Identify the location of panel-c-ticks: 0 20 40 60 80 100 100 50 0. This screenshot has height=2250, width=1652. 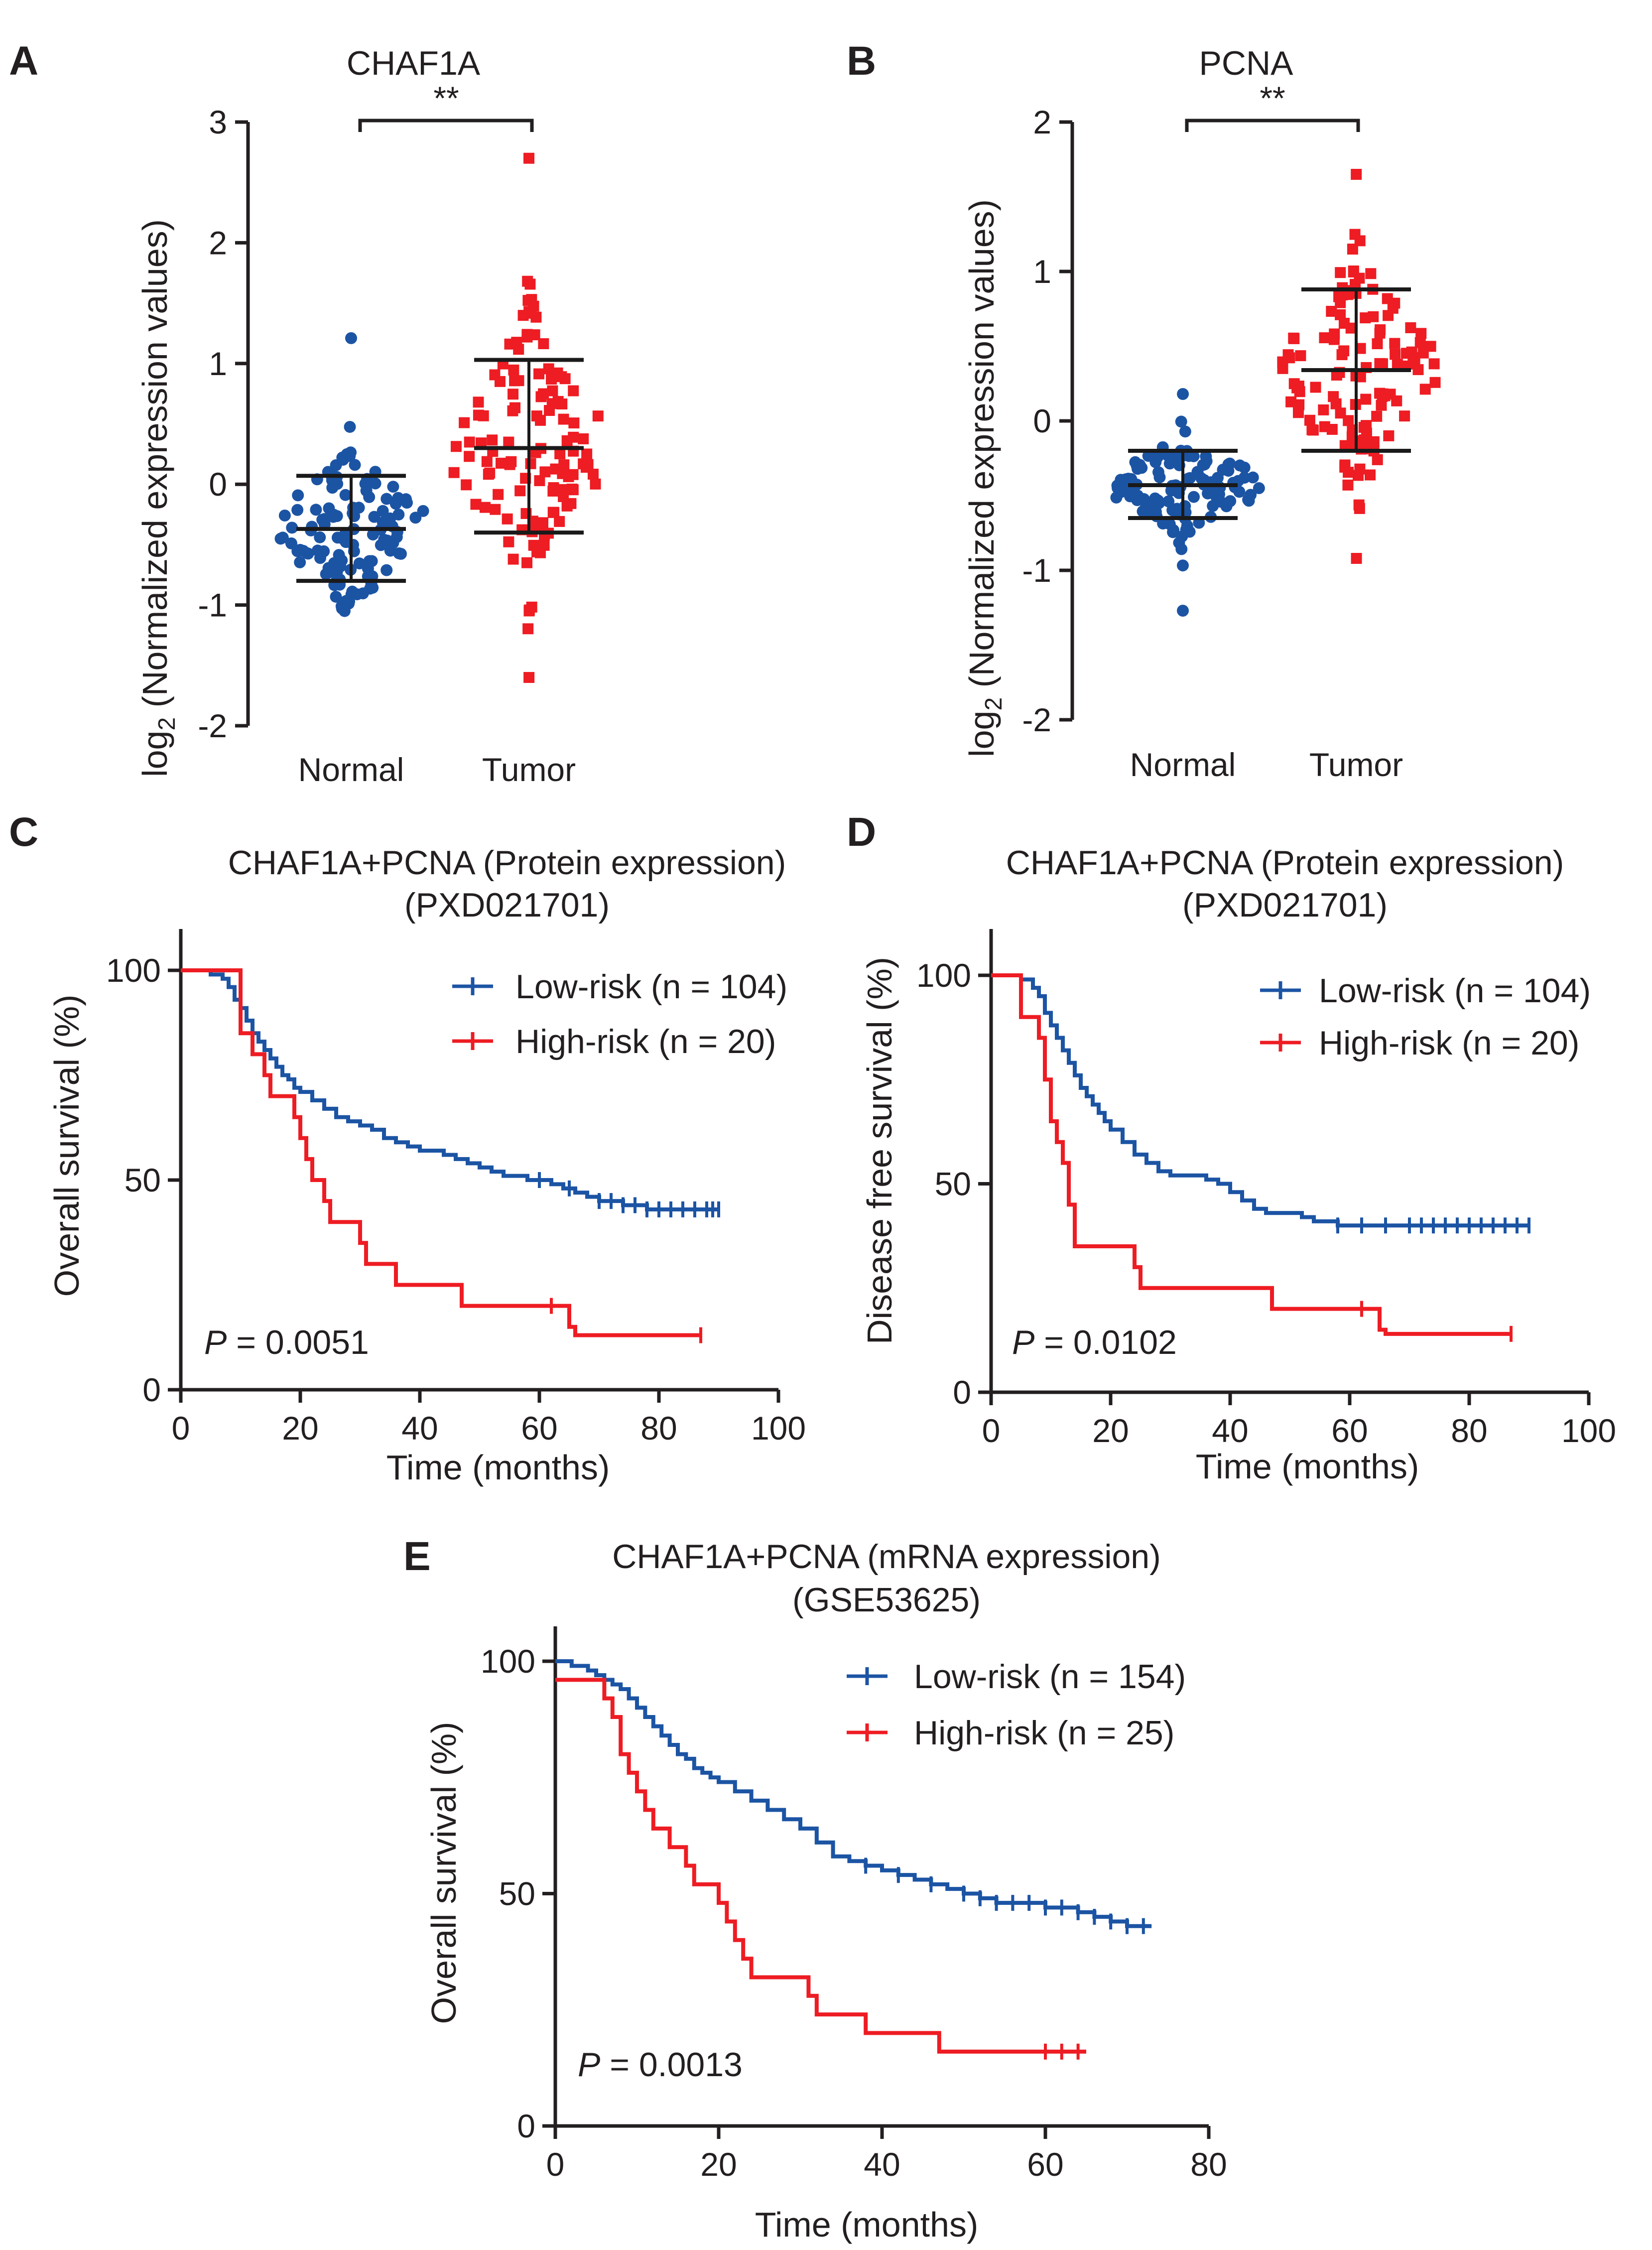
(456, 1200).